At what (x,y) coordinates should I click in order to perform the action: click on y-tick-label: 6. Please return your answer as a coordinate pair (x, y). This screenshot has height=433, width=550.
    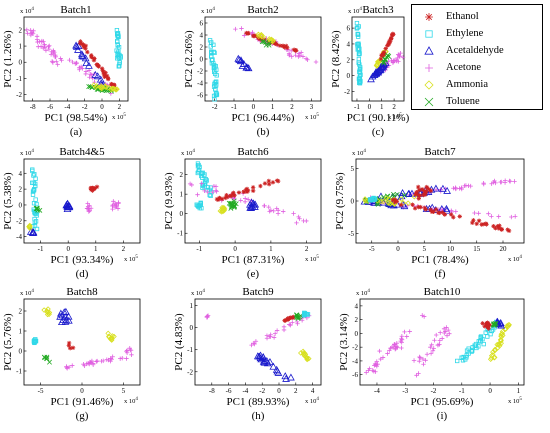
    Looking at the image, I should click on (349, 29).